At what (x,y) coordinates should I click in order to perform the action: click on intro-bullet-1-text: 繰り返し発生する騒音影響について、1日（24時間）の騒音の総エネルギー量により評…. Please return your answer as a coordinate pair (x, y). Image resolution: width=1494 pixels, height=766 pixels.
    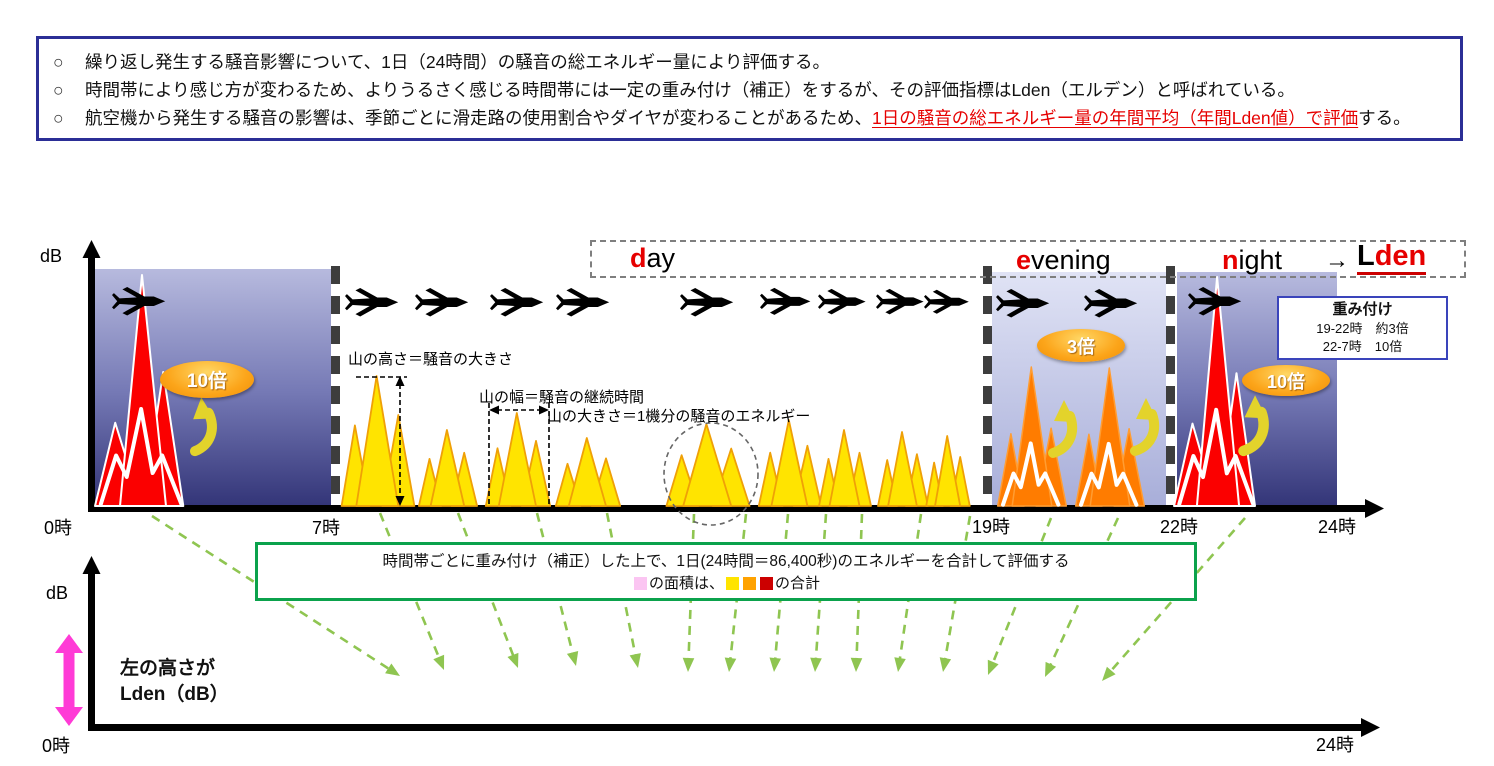
    Looking at the image, I should click on (457, 62).